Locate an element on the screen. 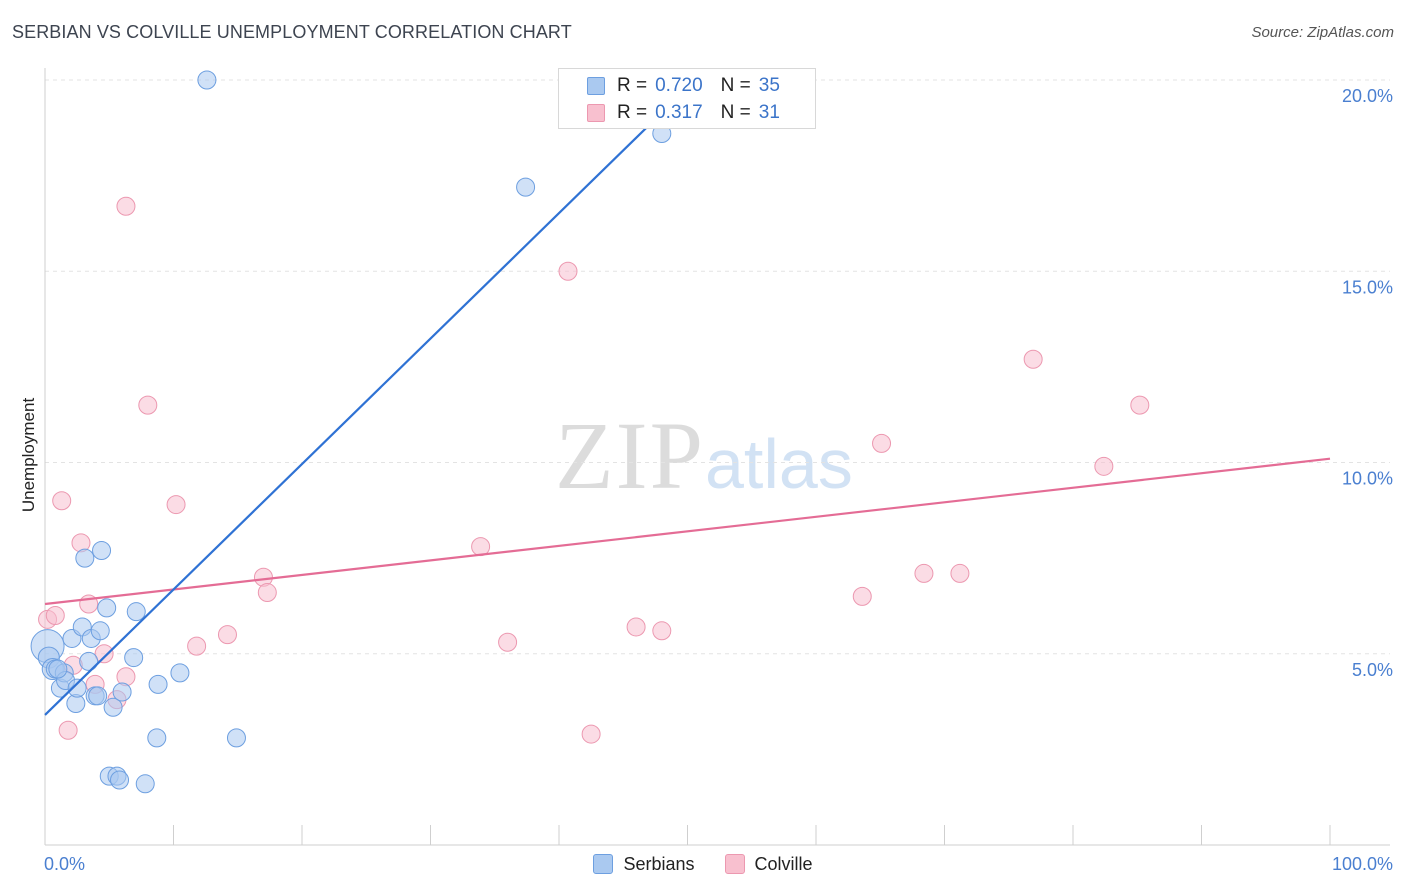  correlation-legend: R = 0.720 N = 35 R = 0.317 N = 31 is located at coordinates (687, 98).